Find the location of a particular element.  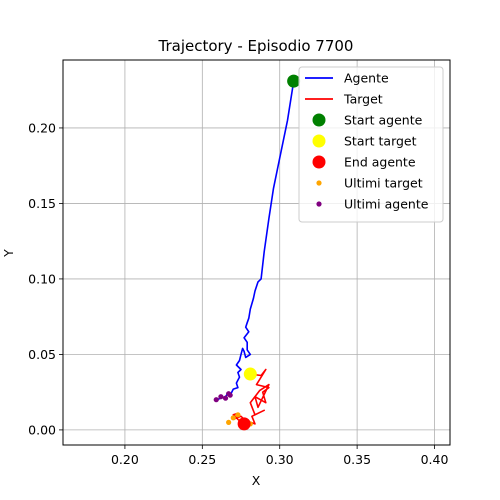

legend-swatch-ultimi-target is located at coordinates (319, 183).